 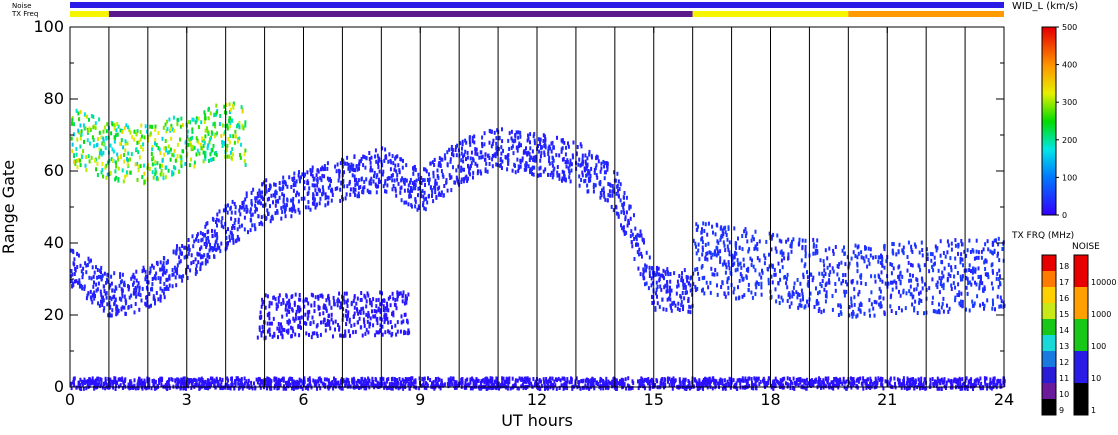 What do you see at coordinates (24, 14) in the screenshot?
I see `status-label-tx-freq: TX Freq` at bounding box center [24, 14].